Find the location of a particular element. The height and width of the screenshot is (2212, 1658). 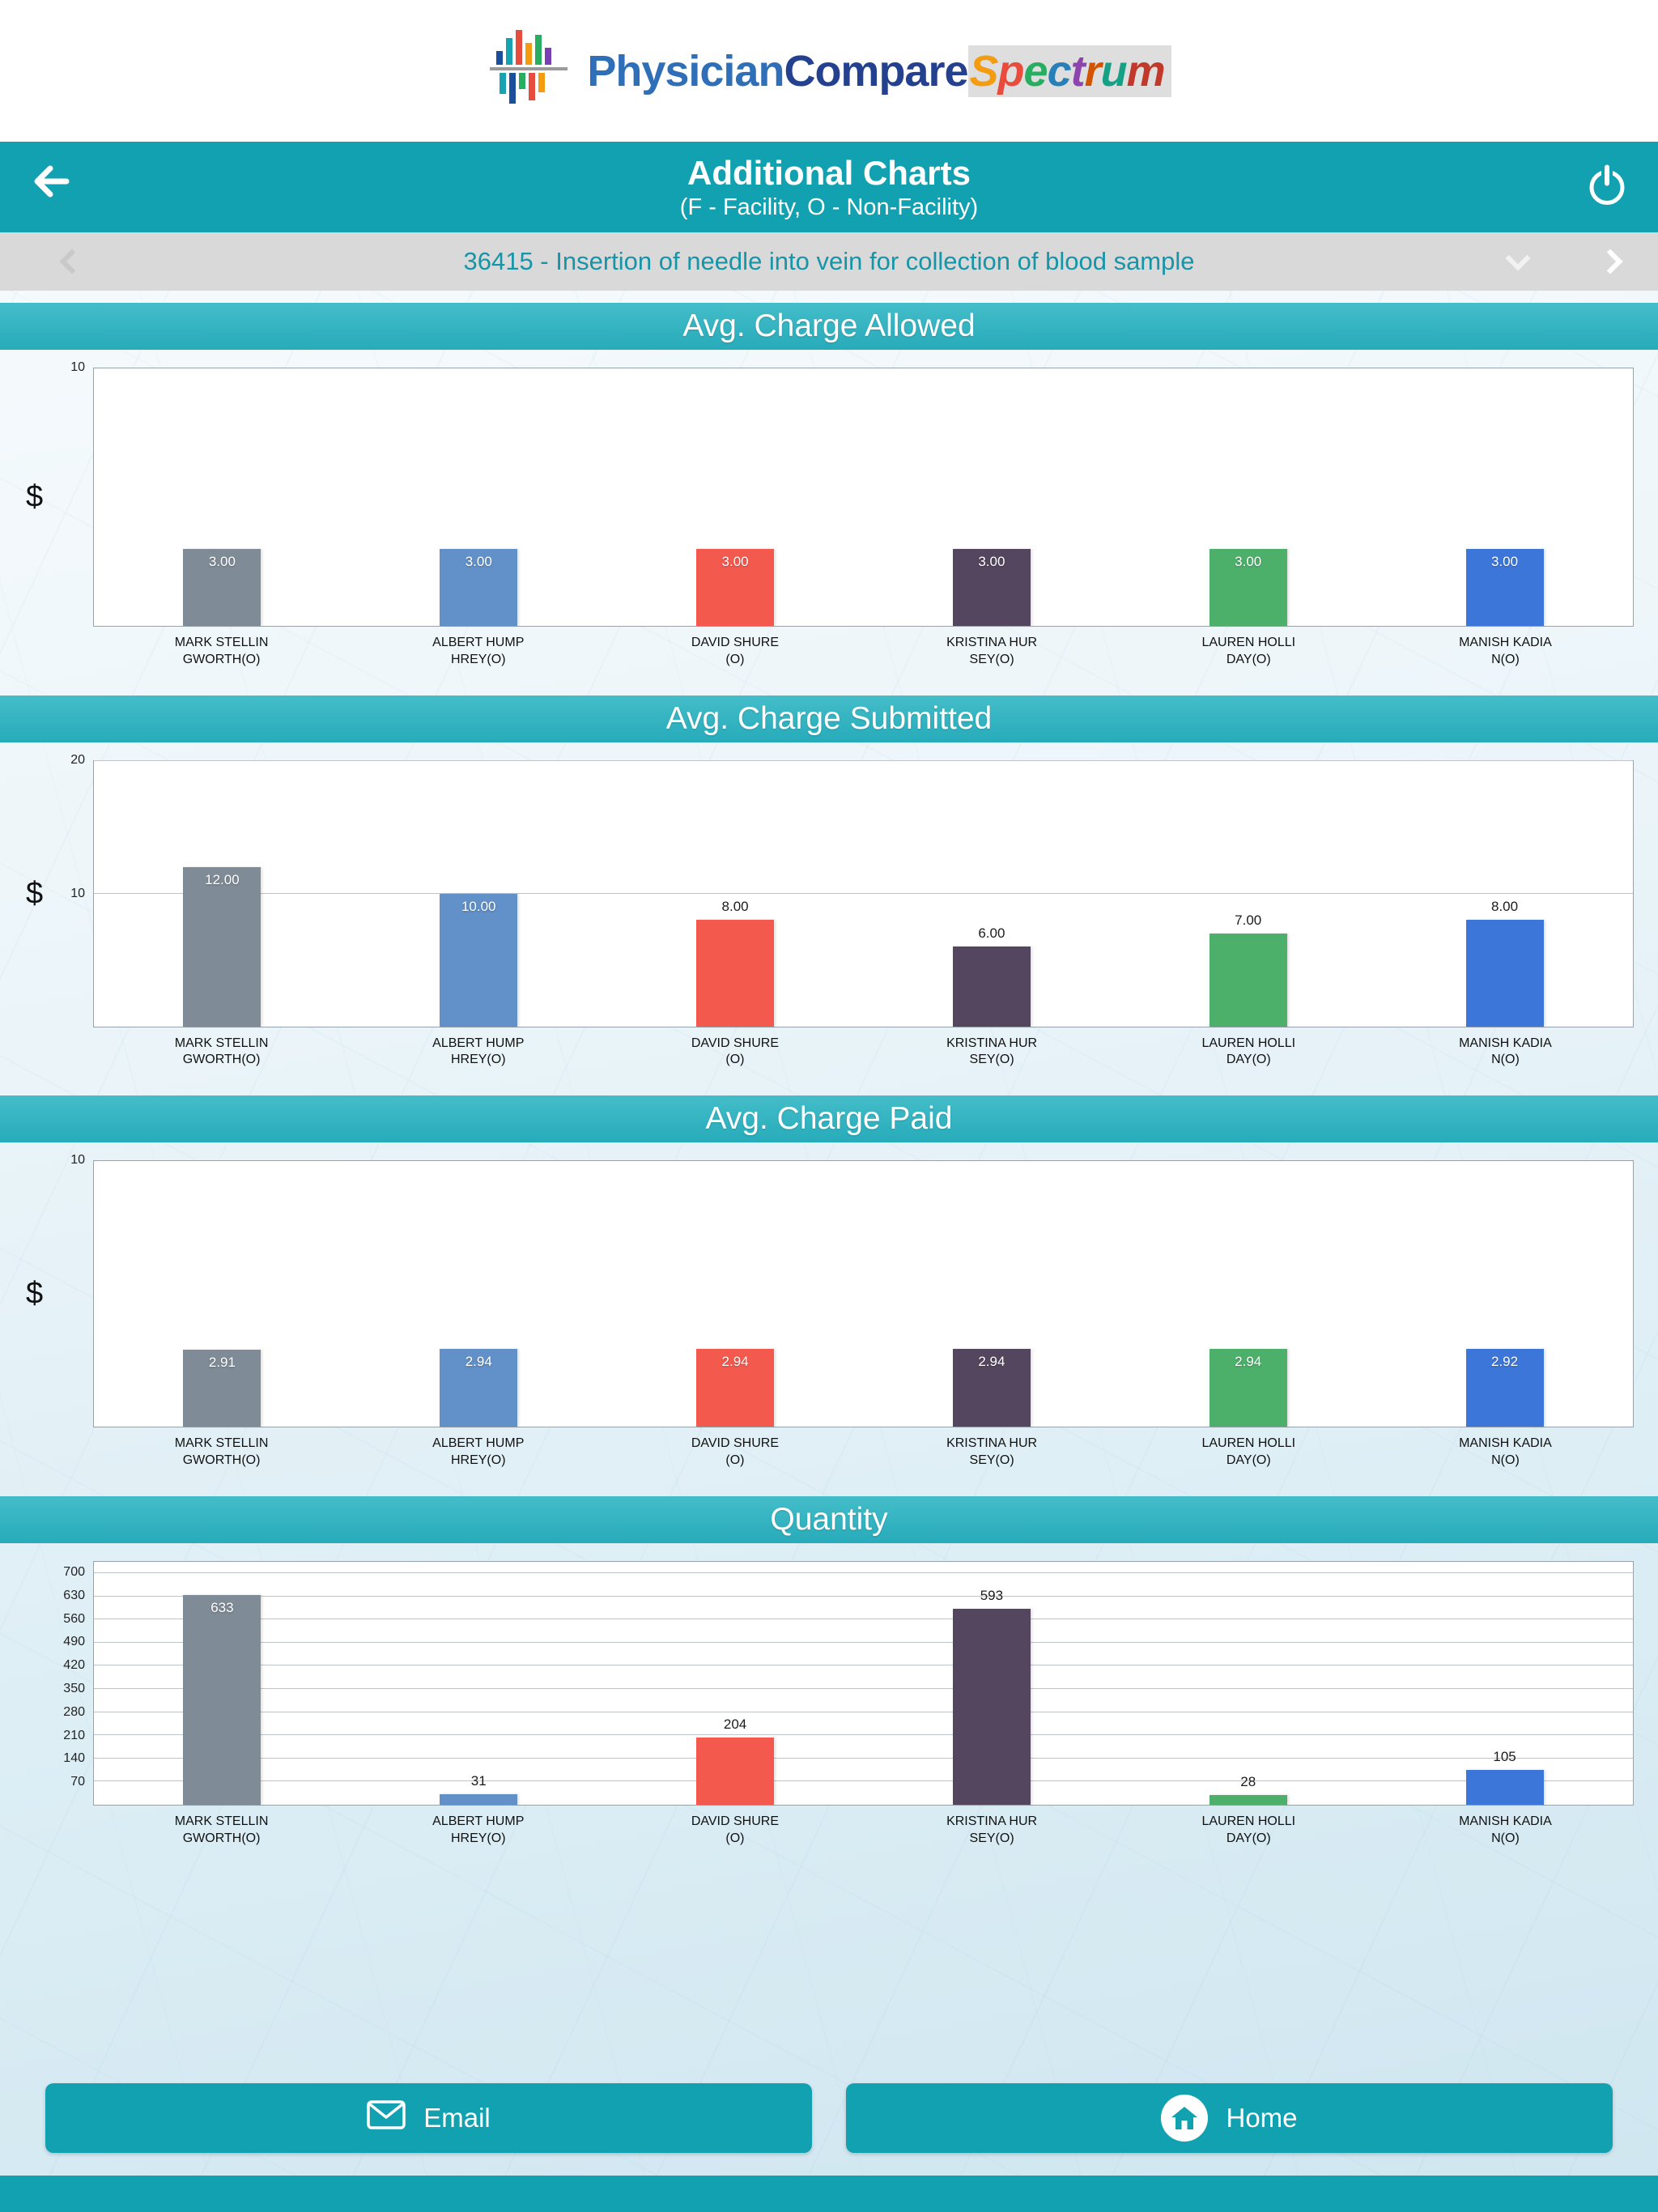

bar-slot: 204 is located at coordinates (735, 1683).